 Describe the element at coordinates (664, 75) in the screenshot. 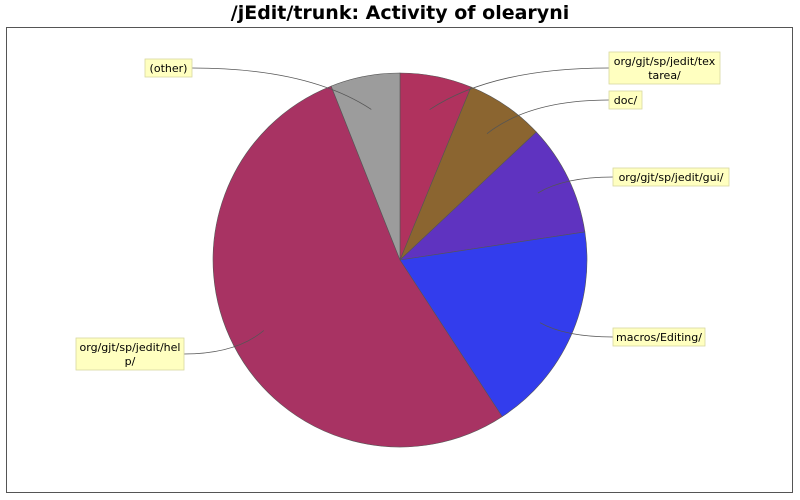

I see `slice-label: tarea/` at that location.